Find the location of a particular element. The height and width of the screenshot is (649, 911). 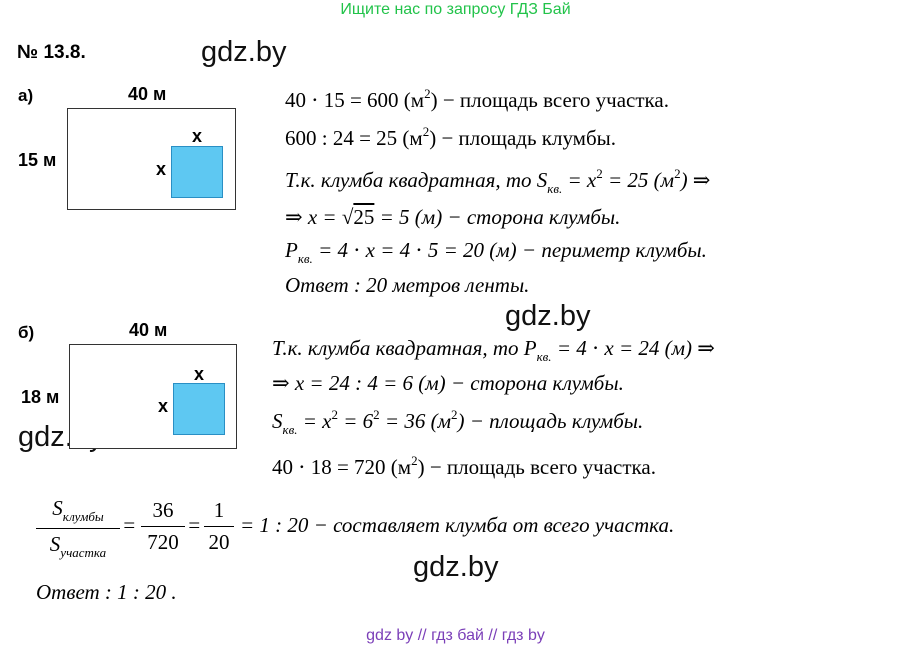

part-b-height-label: 18 м is located at coordinates (40, 397).